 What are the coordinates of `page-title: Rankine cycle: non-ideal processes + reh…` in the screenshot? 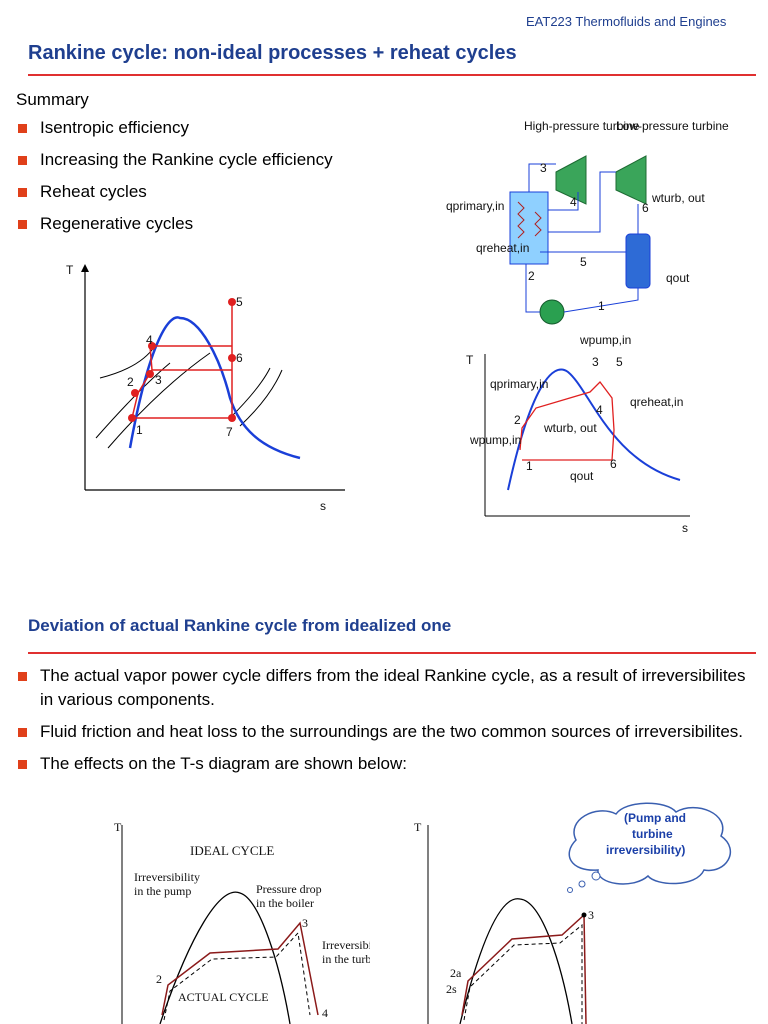 It's located at (272, 53).